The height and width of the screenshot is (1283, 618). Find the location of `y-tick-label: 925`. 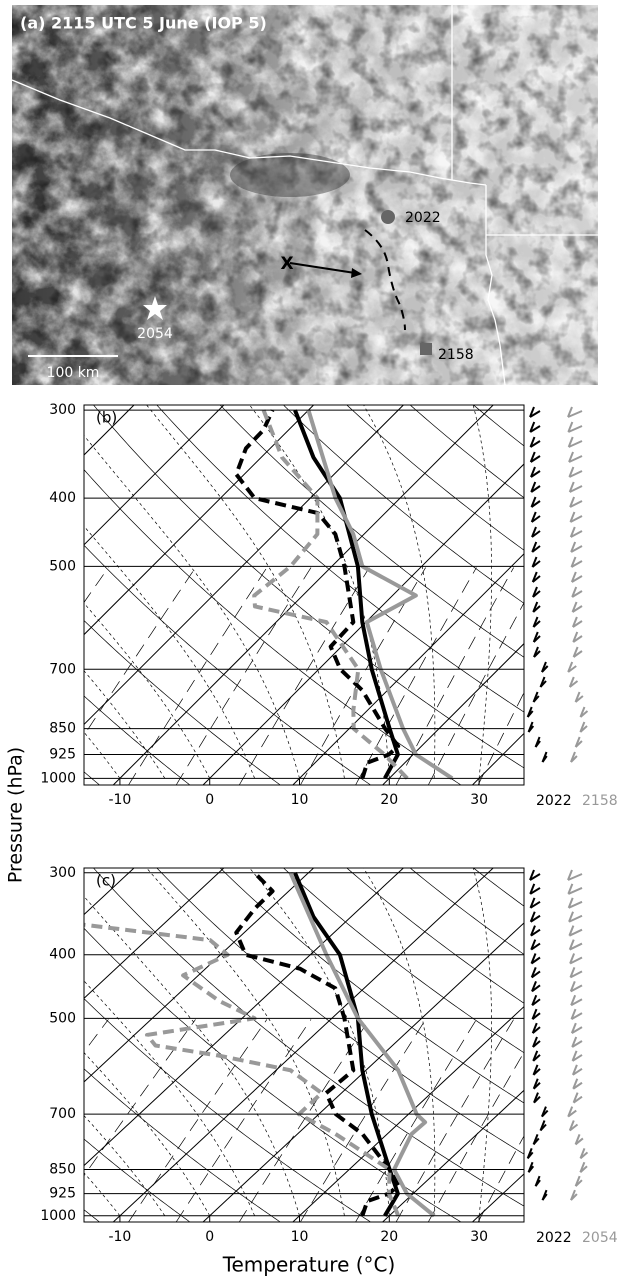

y-tick-label: 925 is located at coordinates (62, 1194).